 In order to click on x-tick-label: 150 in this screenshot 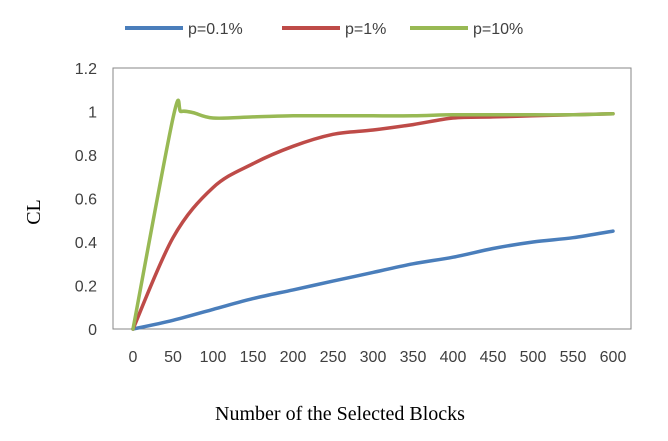, I will do `click(253, 357)`.